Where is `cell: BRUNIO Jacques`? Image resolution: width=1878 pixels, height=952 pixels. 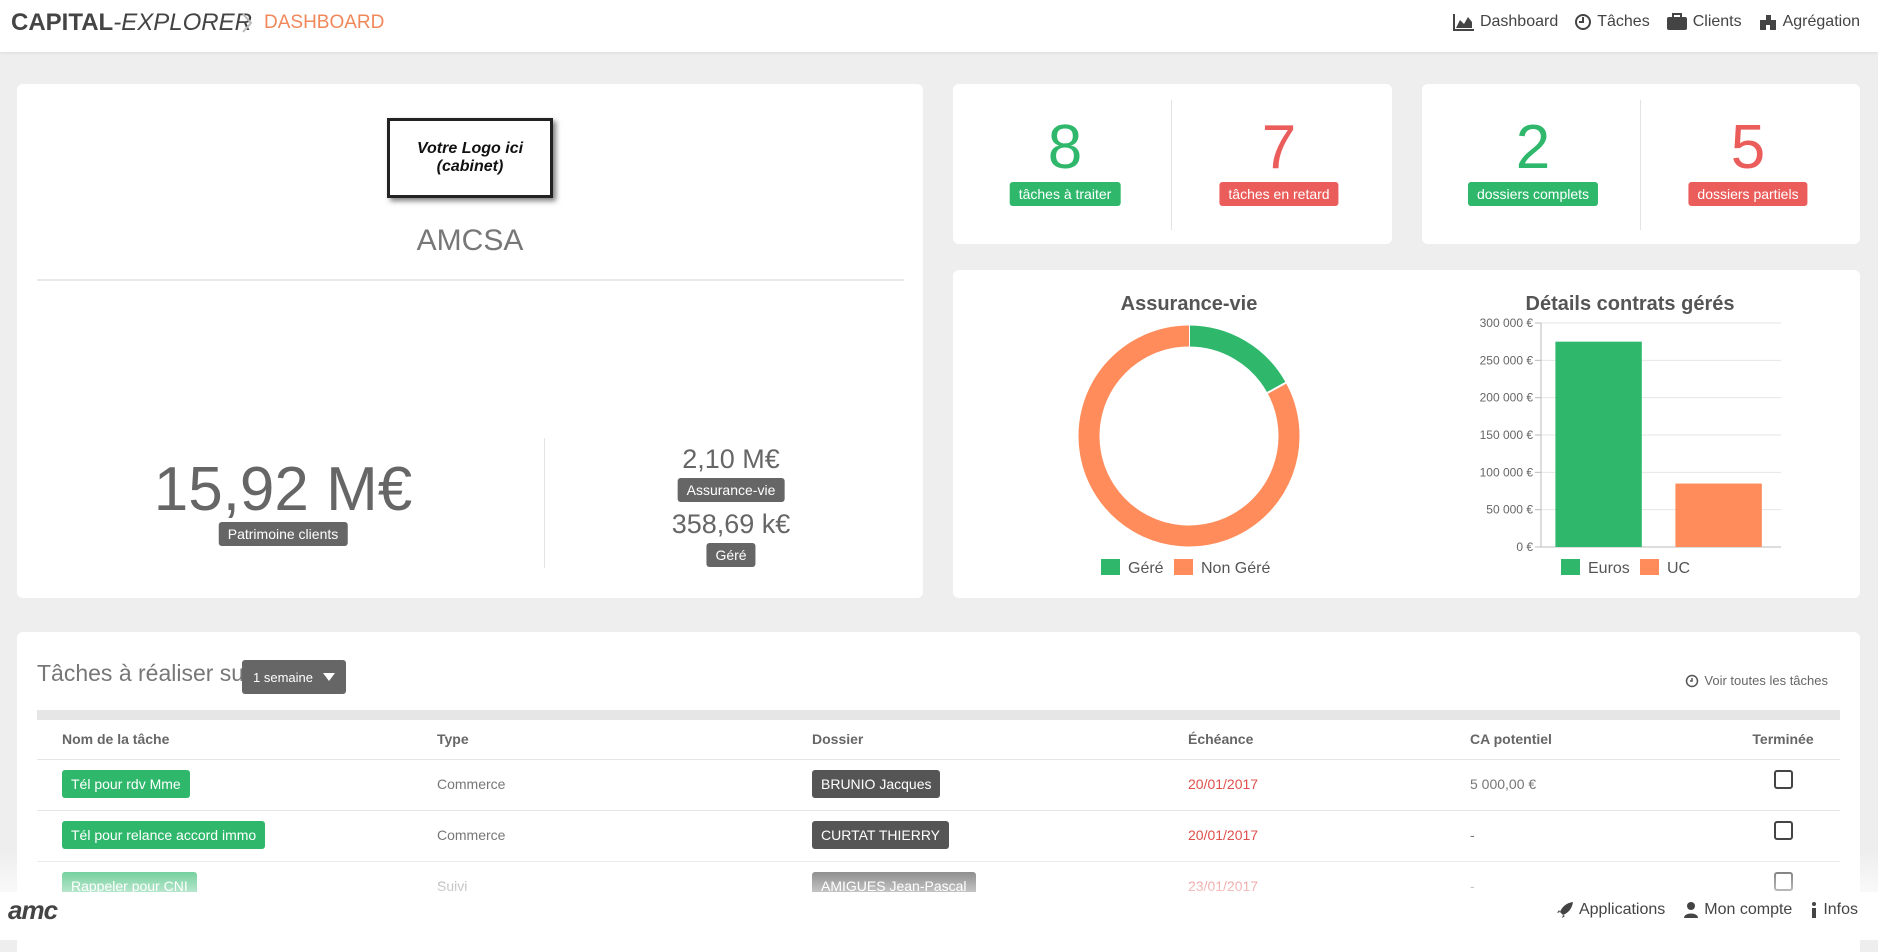 cell: BRUNIO Jacques is located at coordinates (876, 784).